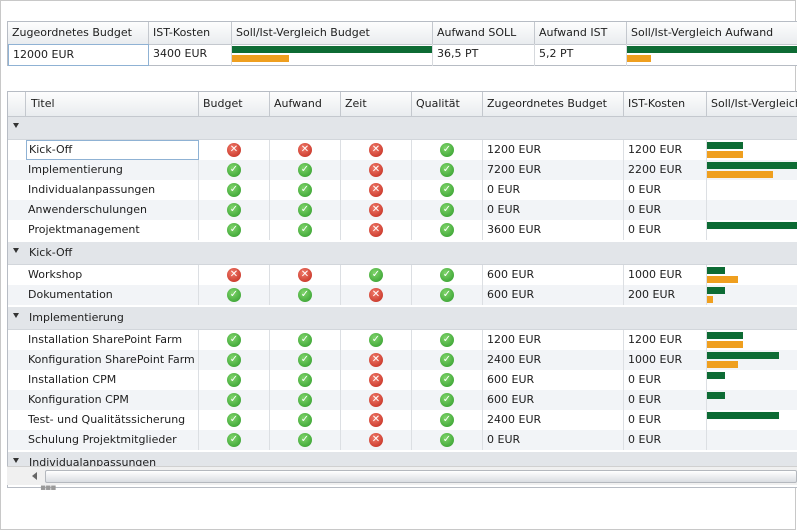 This screenshot has height=531, width=797. I want to click on ist-bar, so click(722, 279).